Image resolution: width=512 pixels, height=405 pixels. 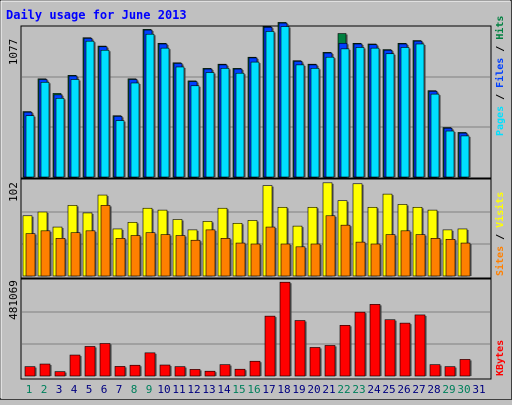 What do you see at coordinates (149, 389) in the screenshot?
I see `x-tick-label-9: 9` at bounding box center [149, 389].